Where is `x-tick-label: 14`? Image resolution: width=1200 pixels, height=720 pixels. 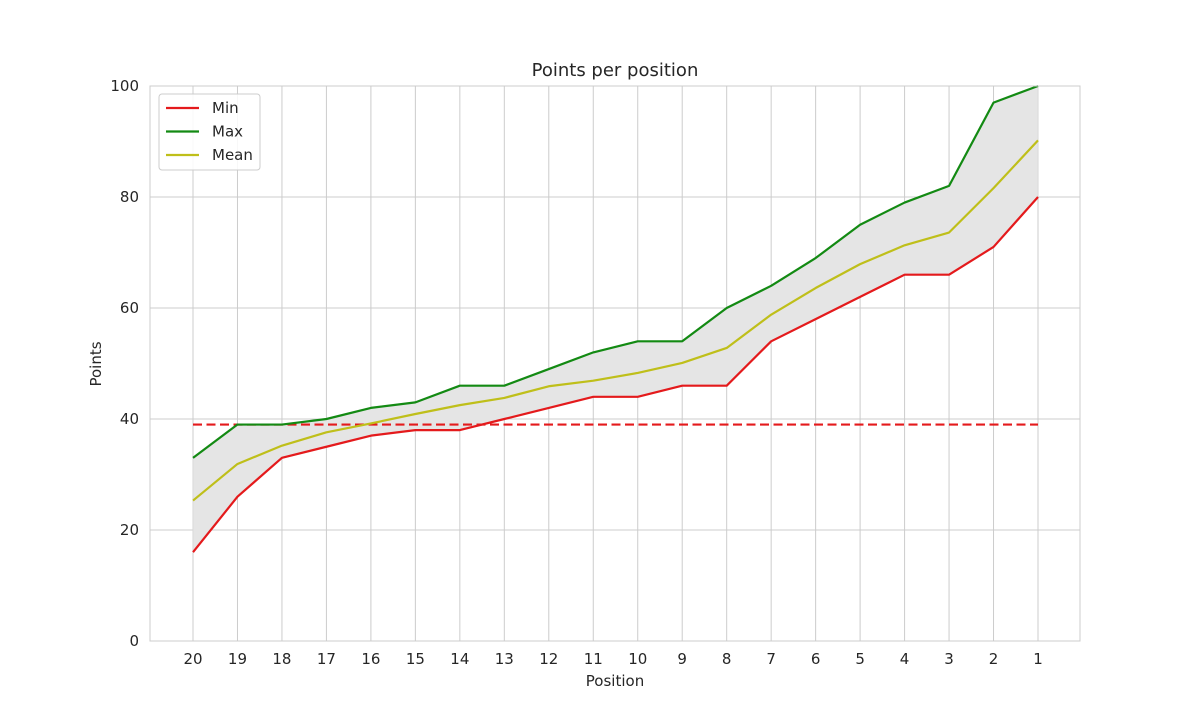 x-tick-label: 14 is located at coordinates (459, 659).